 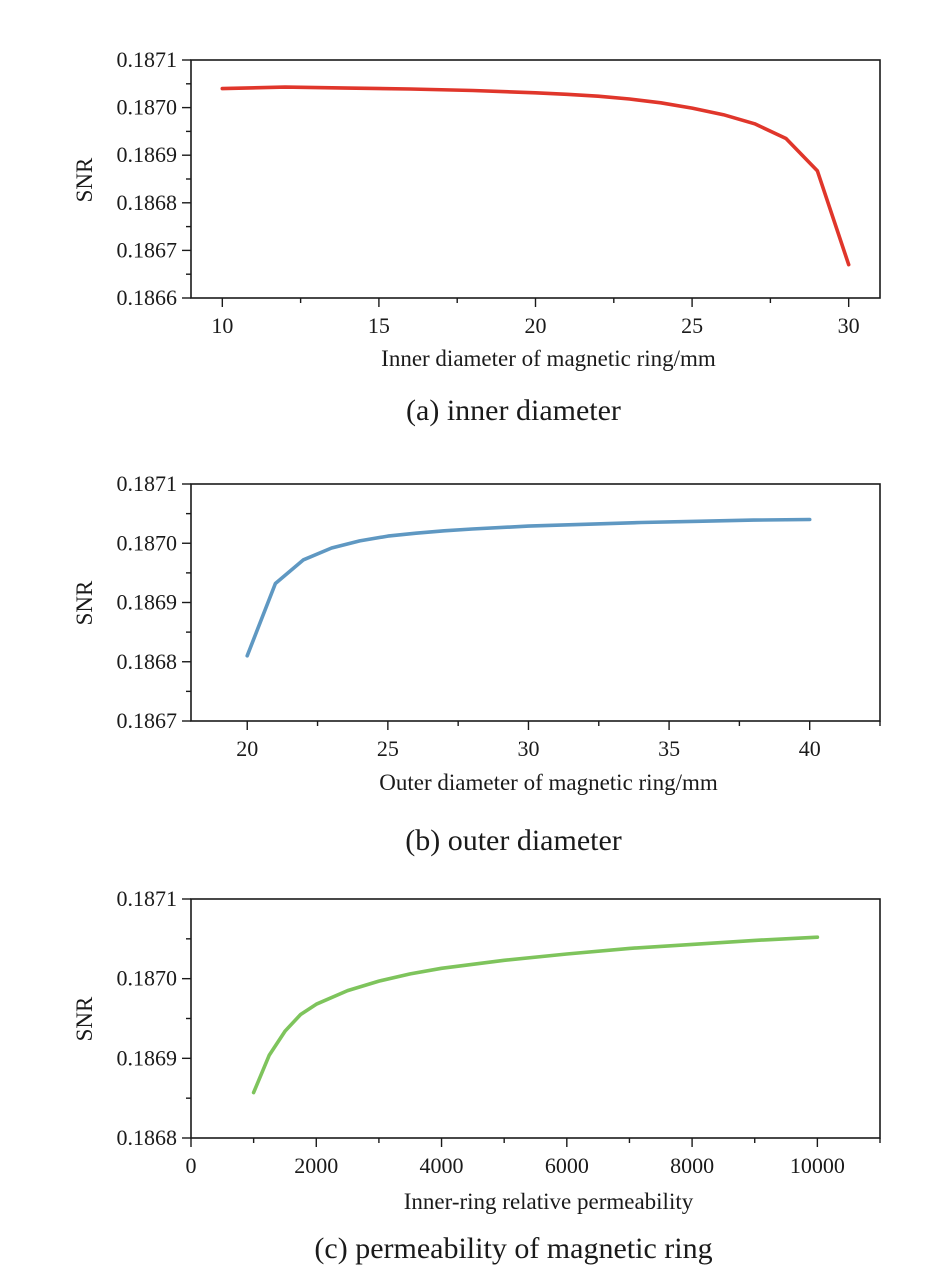 I want to click on figure-caption: (c) permeability of magnetic ring, so click(x=513, y=1248).